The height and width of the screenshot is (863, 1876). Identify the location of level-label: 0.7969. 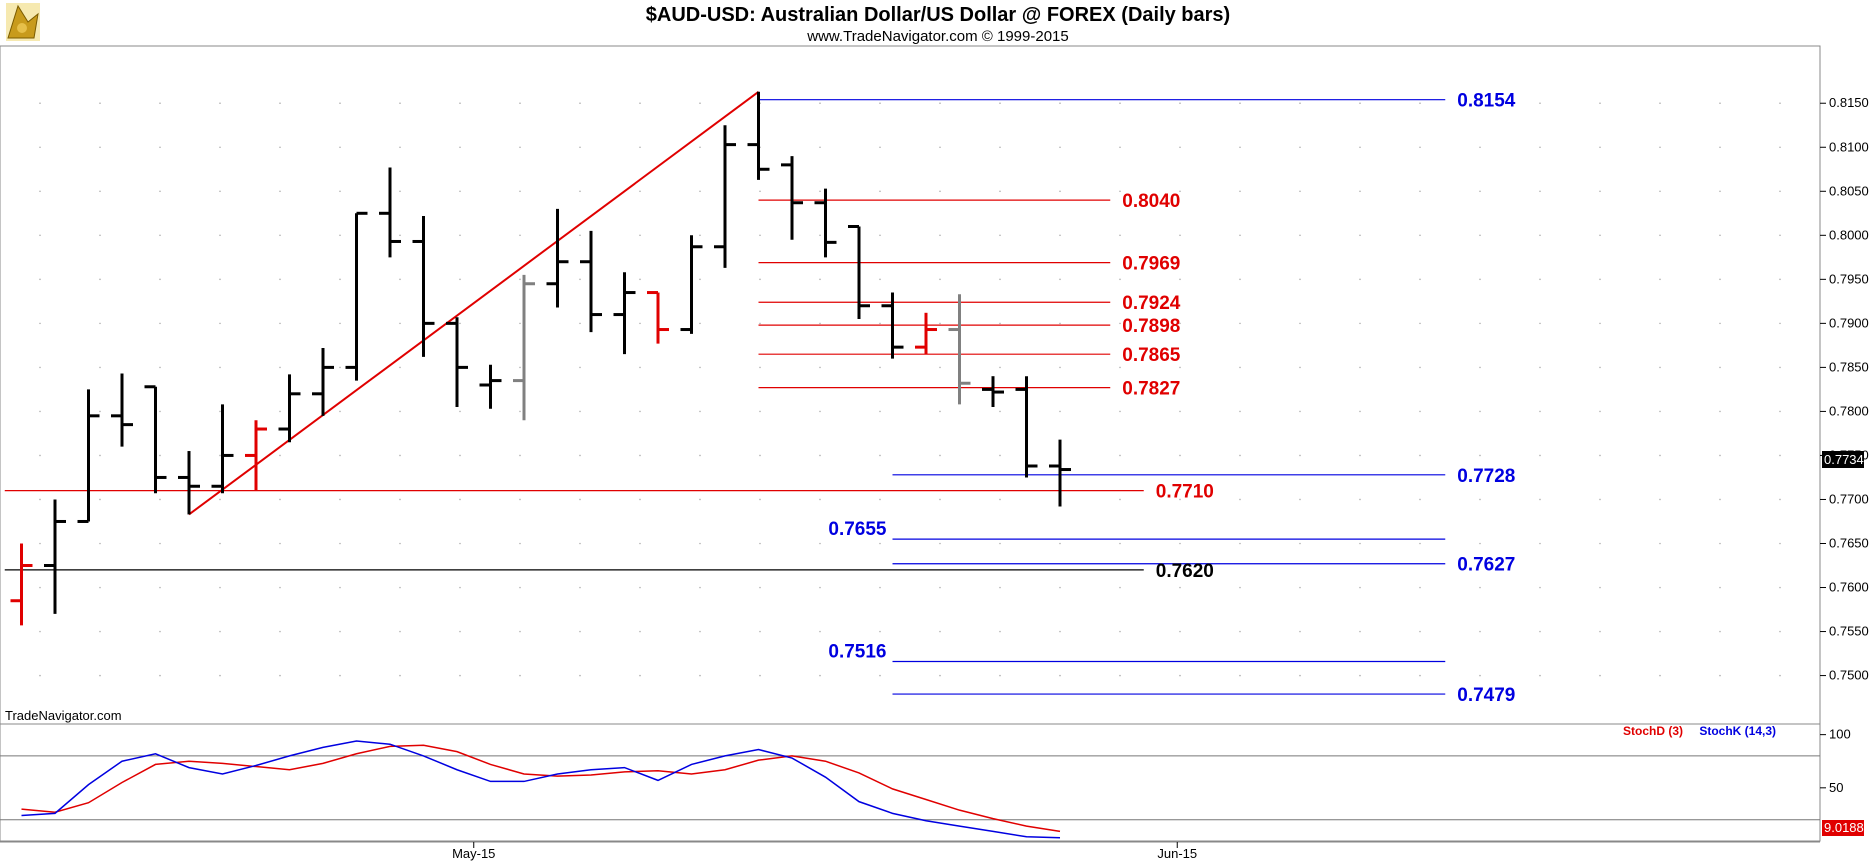
(1151, 264).